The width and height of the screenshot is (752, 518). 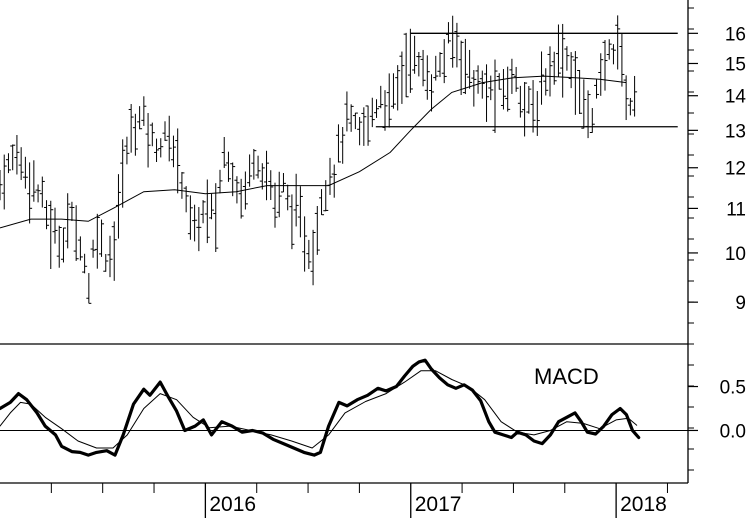 I want to click on price-tick-label: 15, so click(x=735, y=64).